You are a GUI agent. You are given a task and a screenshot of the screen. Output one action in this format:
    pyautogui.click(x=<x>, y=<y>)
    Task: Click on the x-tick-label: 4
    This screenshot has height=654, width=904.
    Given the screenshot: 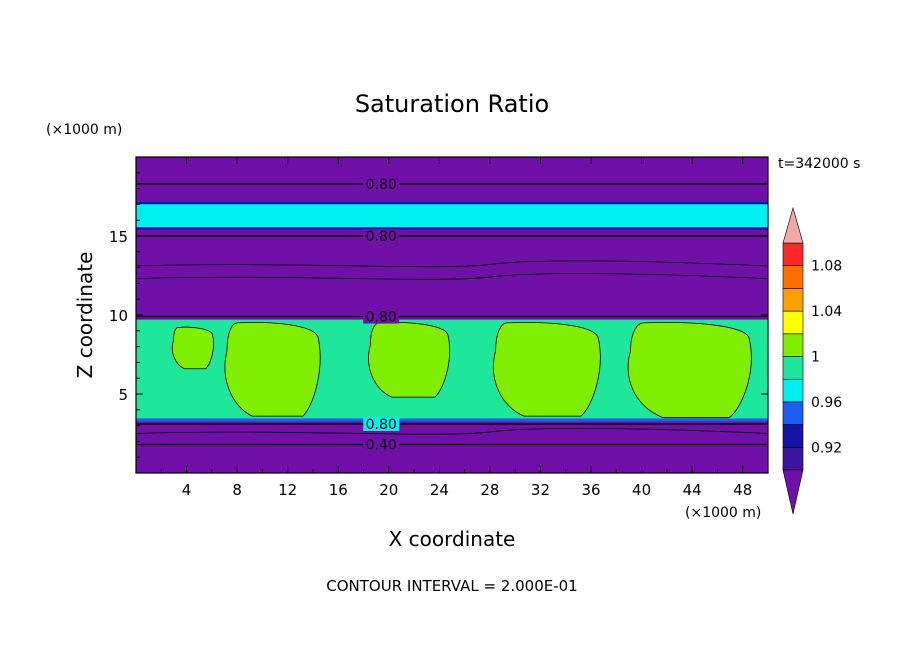 What is the action you would take?
    pyautogui.click(x=187, y=490)
    